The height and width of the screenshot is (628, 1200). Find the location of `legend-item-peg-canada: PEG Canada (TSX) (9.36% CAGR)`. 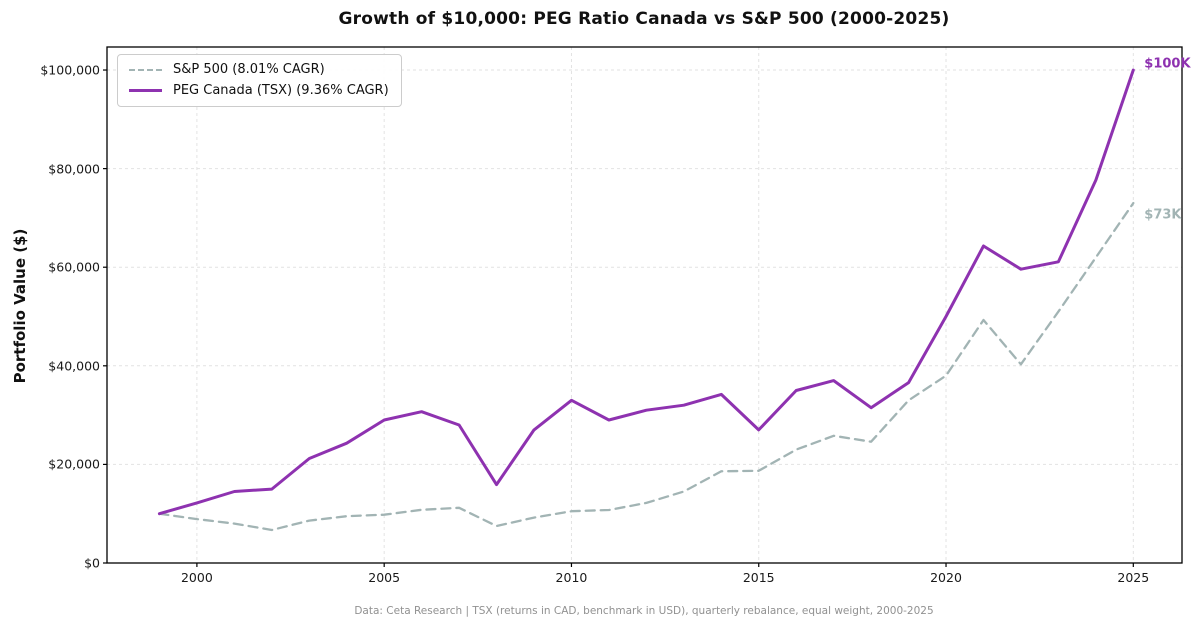

legend-item-peg-canada: PEG Canada (TSX) (9.36% CAGR) is located at coordinates (259, 90).